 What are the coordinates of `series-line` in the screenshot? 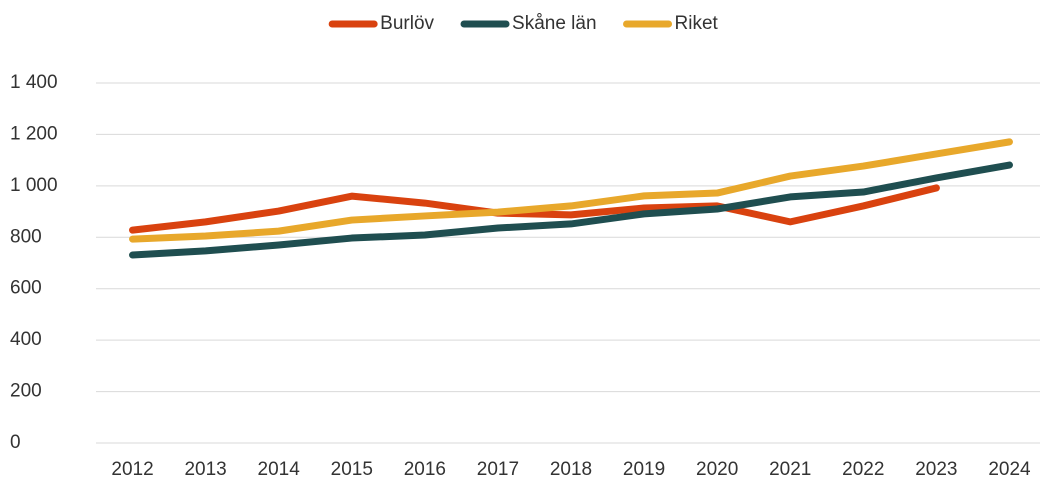 It's located at (534, 209).